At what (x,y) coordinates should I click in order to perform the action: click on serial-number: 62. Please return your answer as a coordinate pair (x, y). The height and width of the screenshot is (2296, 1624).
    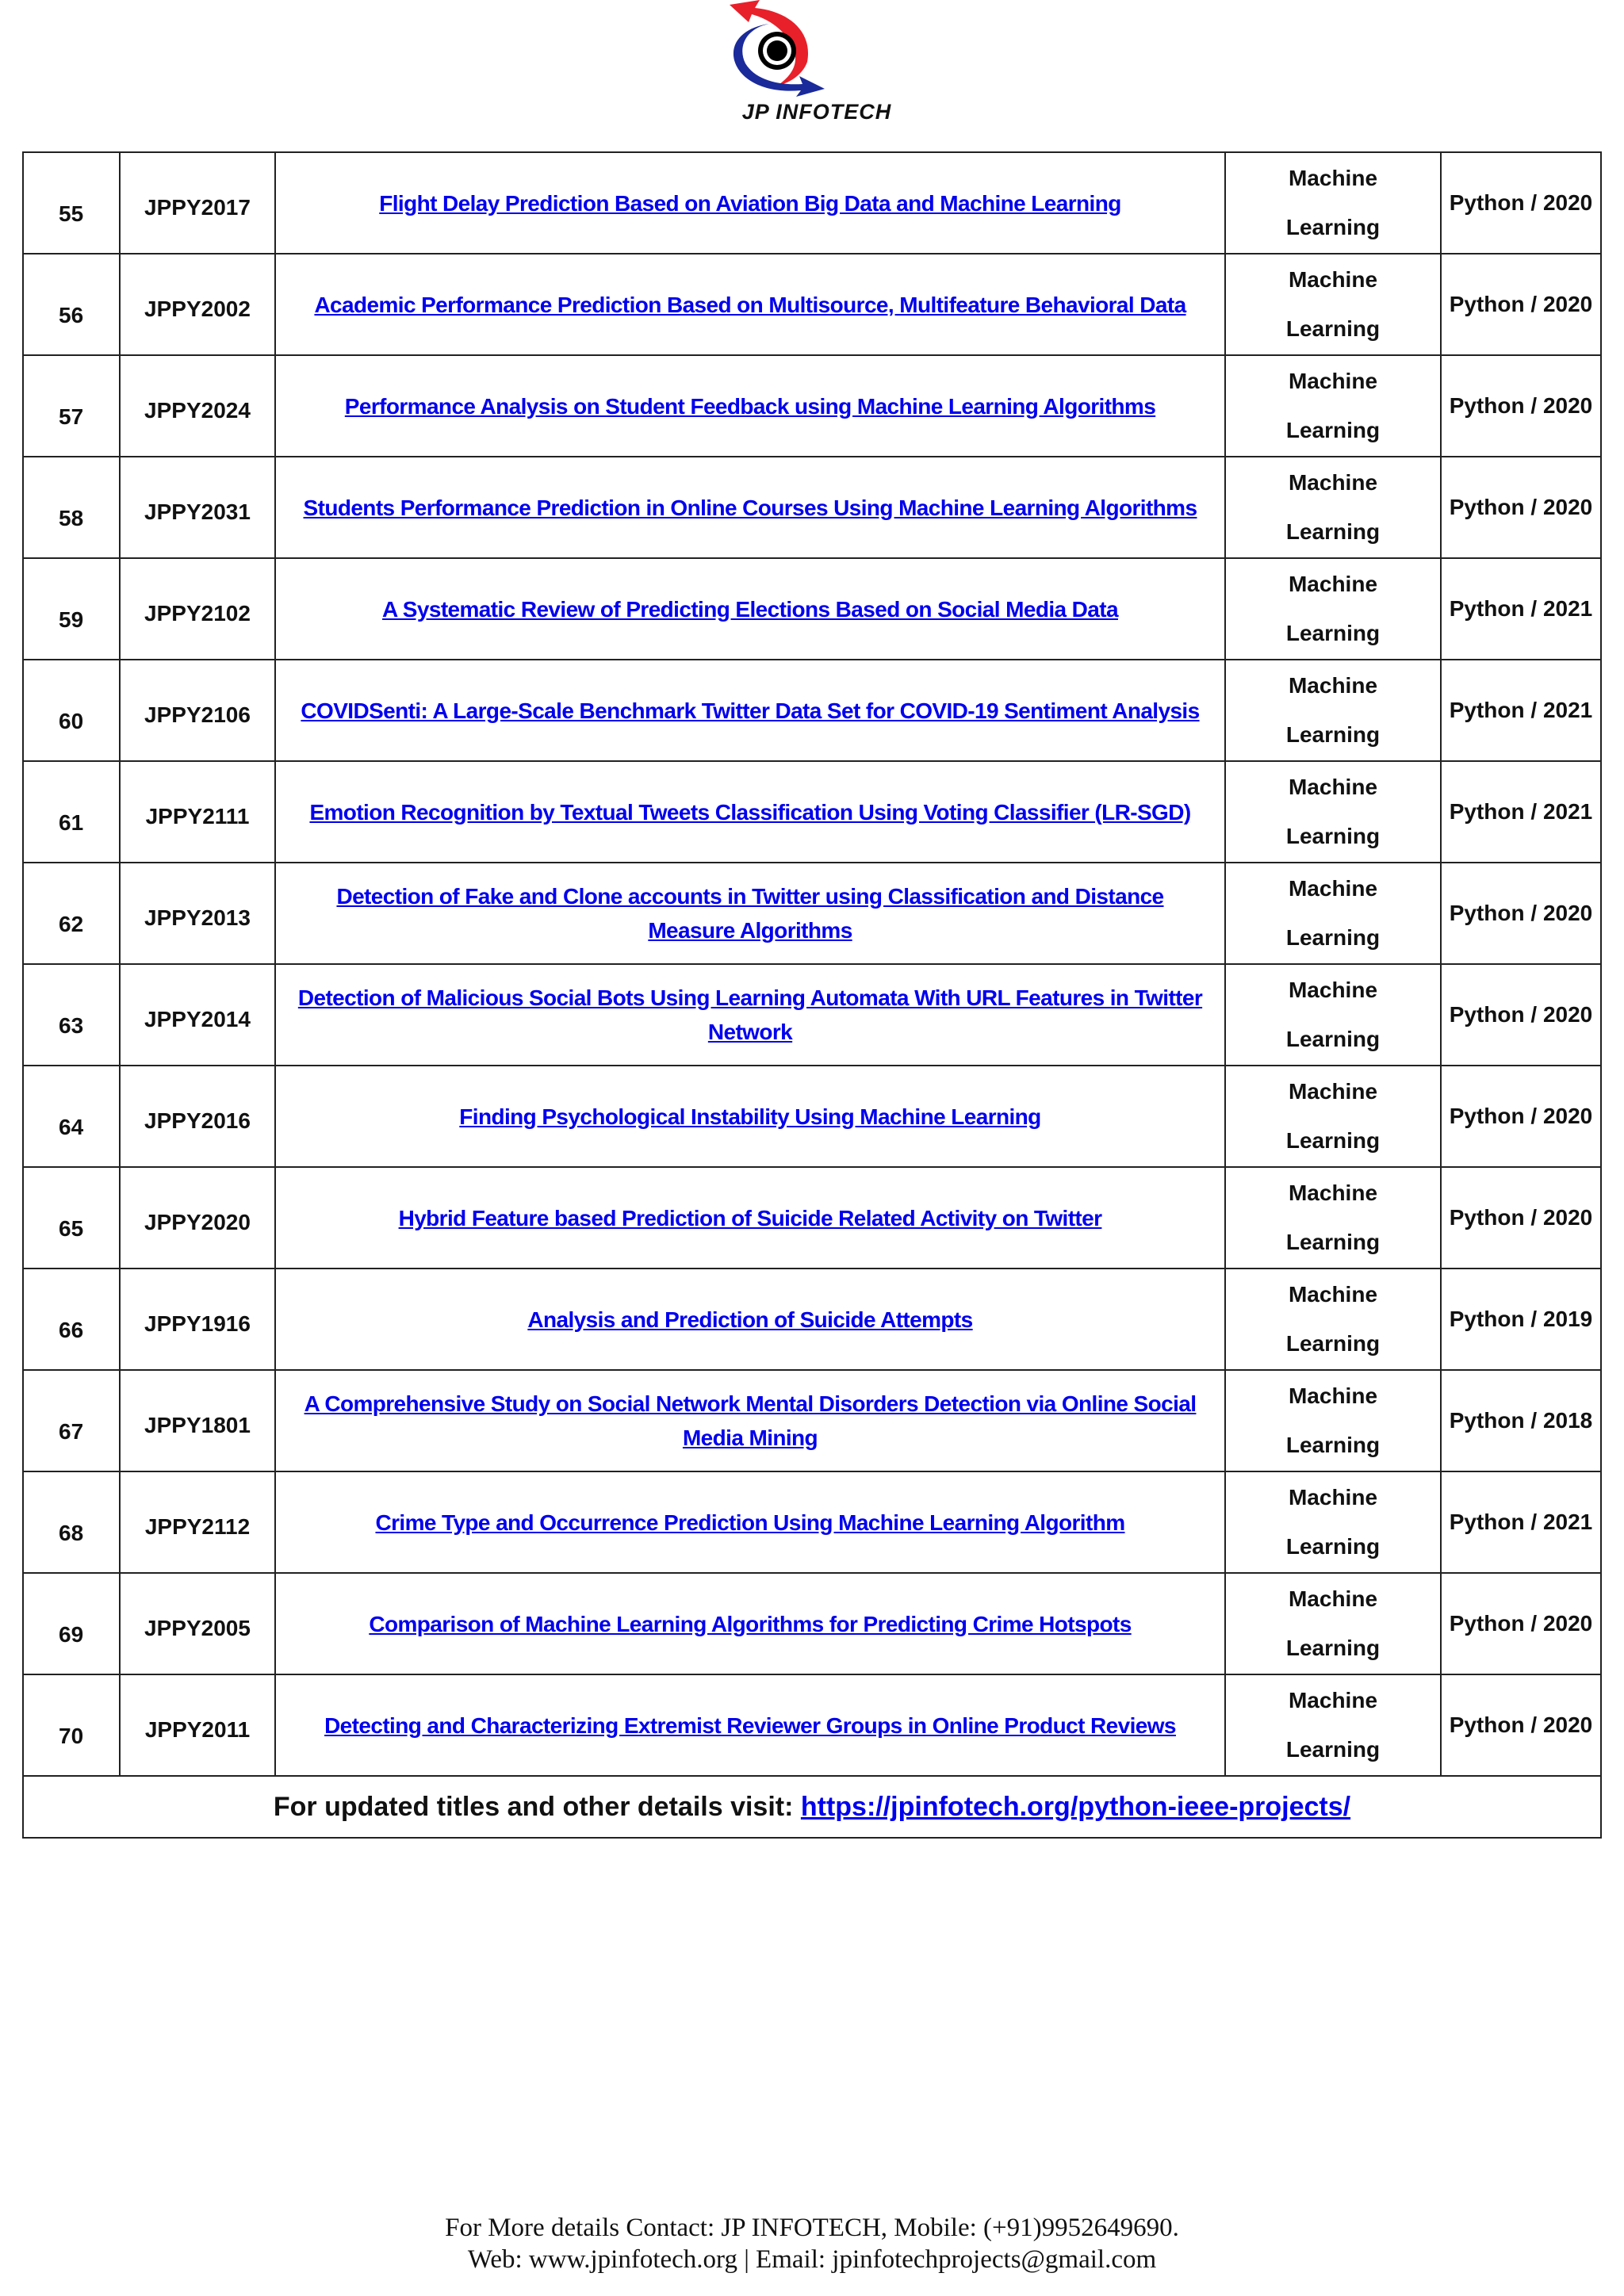
    Looking at the image, I should click on (71, 924).